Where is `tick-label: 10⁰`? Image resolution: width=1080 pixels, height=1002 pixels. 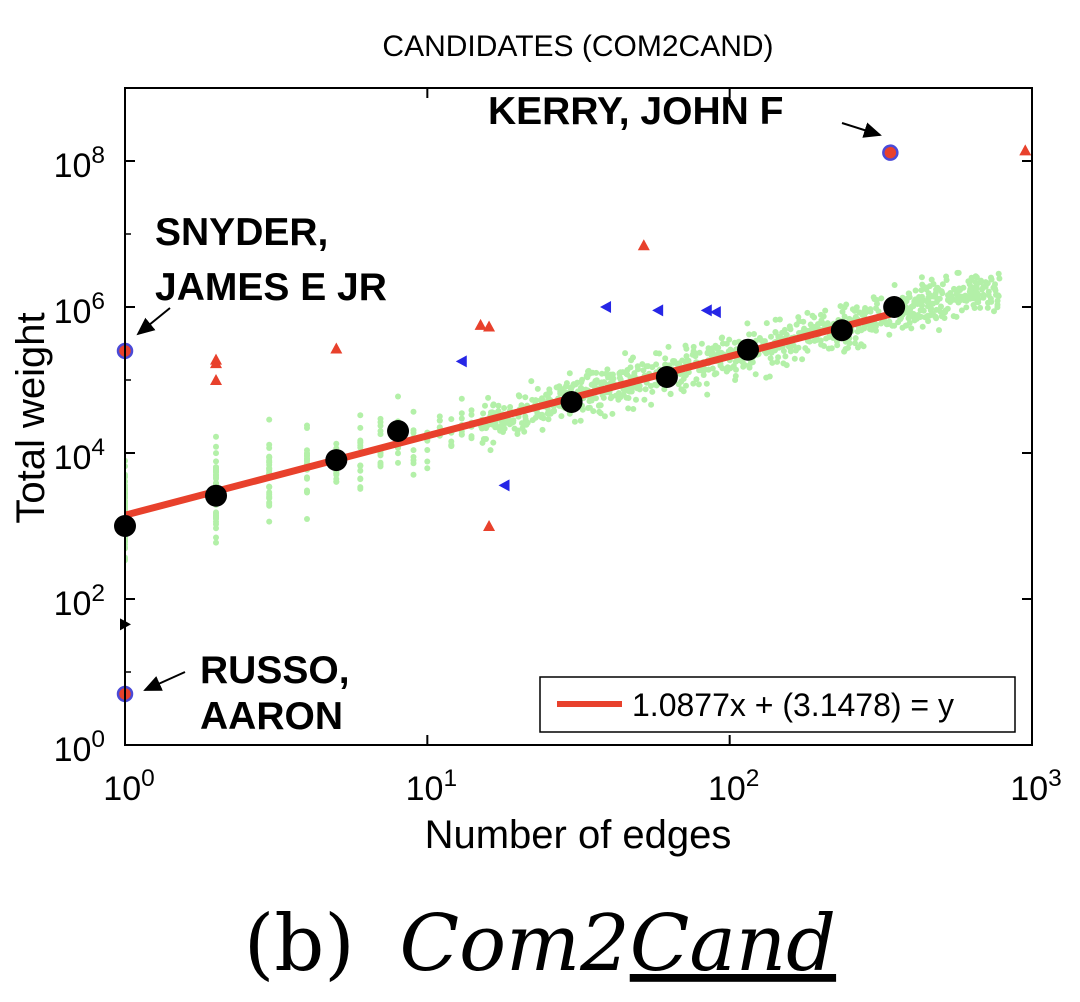
tick-label: 10⁰ is located at coordinates (79, 747).